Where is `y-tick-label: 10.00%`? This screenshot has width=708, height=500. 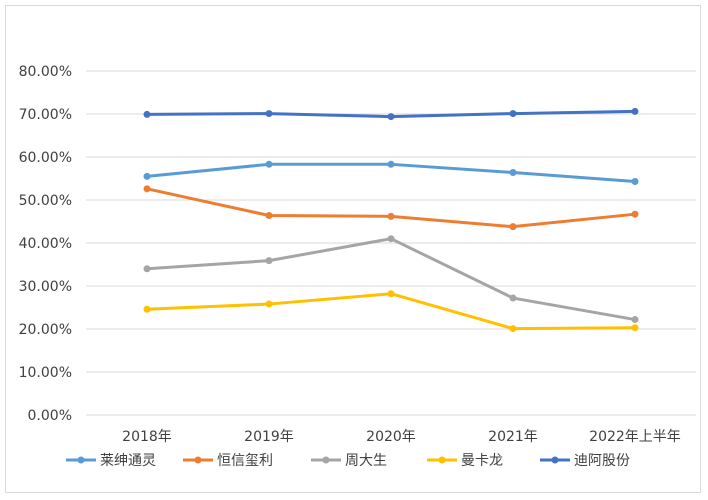 y-tick-label: 10.00% is located at coordinates (45, 373).